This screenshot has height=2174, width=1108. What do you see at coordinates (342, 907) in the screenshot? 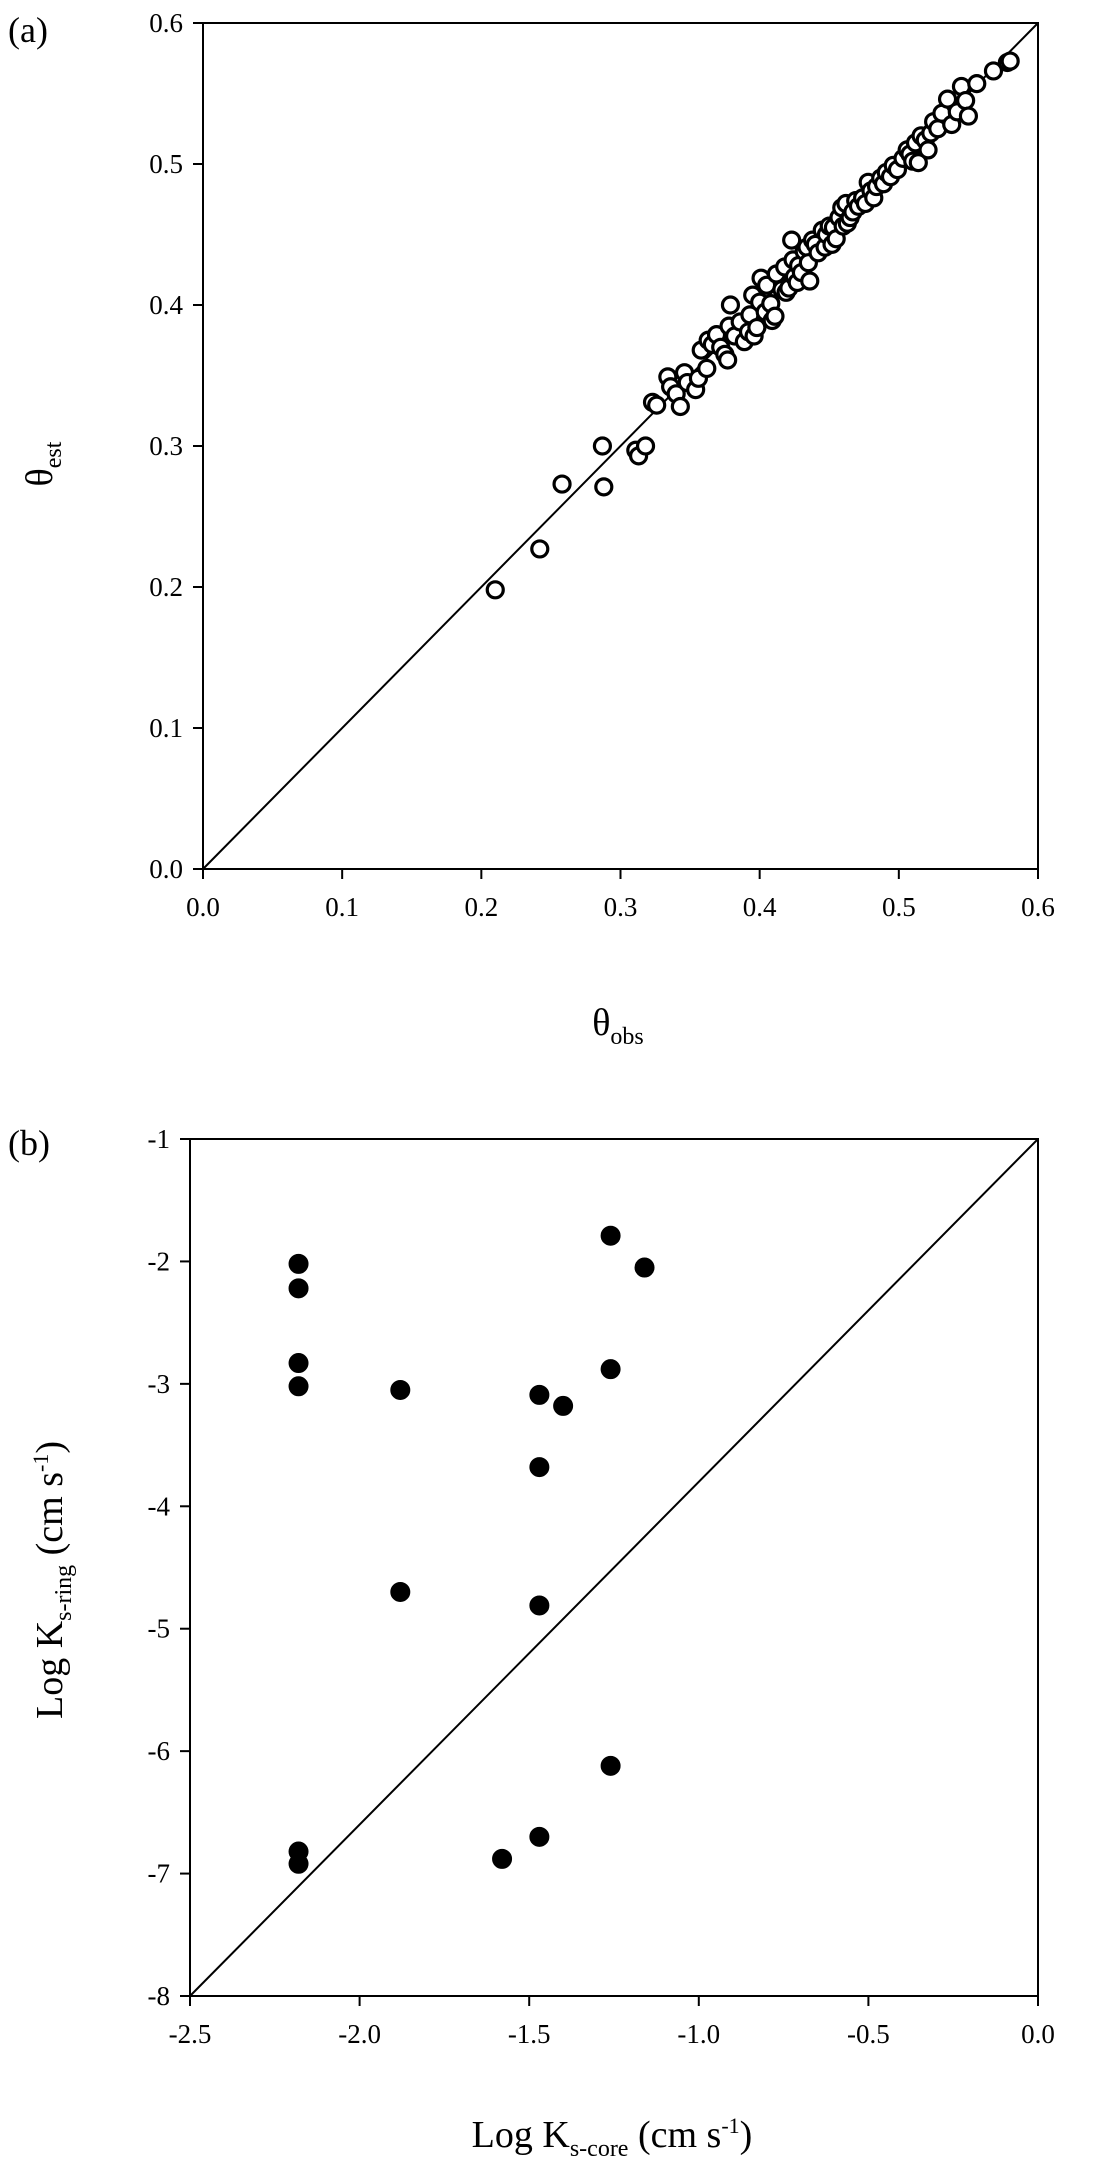
I see `panel-a-x-tick-label: 0.1` at bounding box center [342, 907].